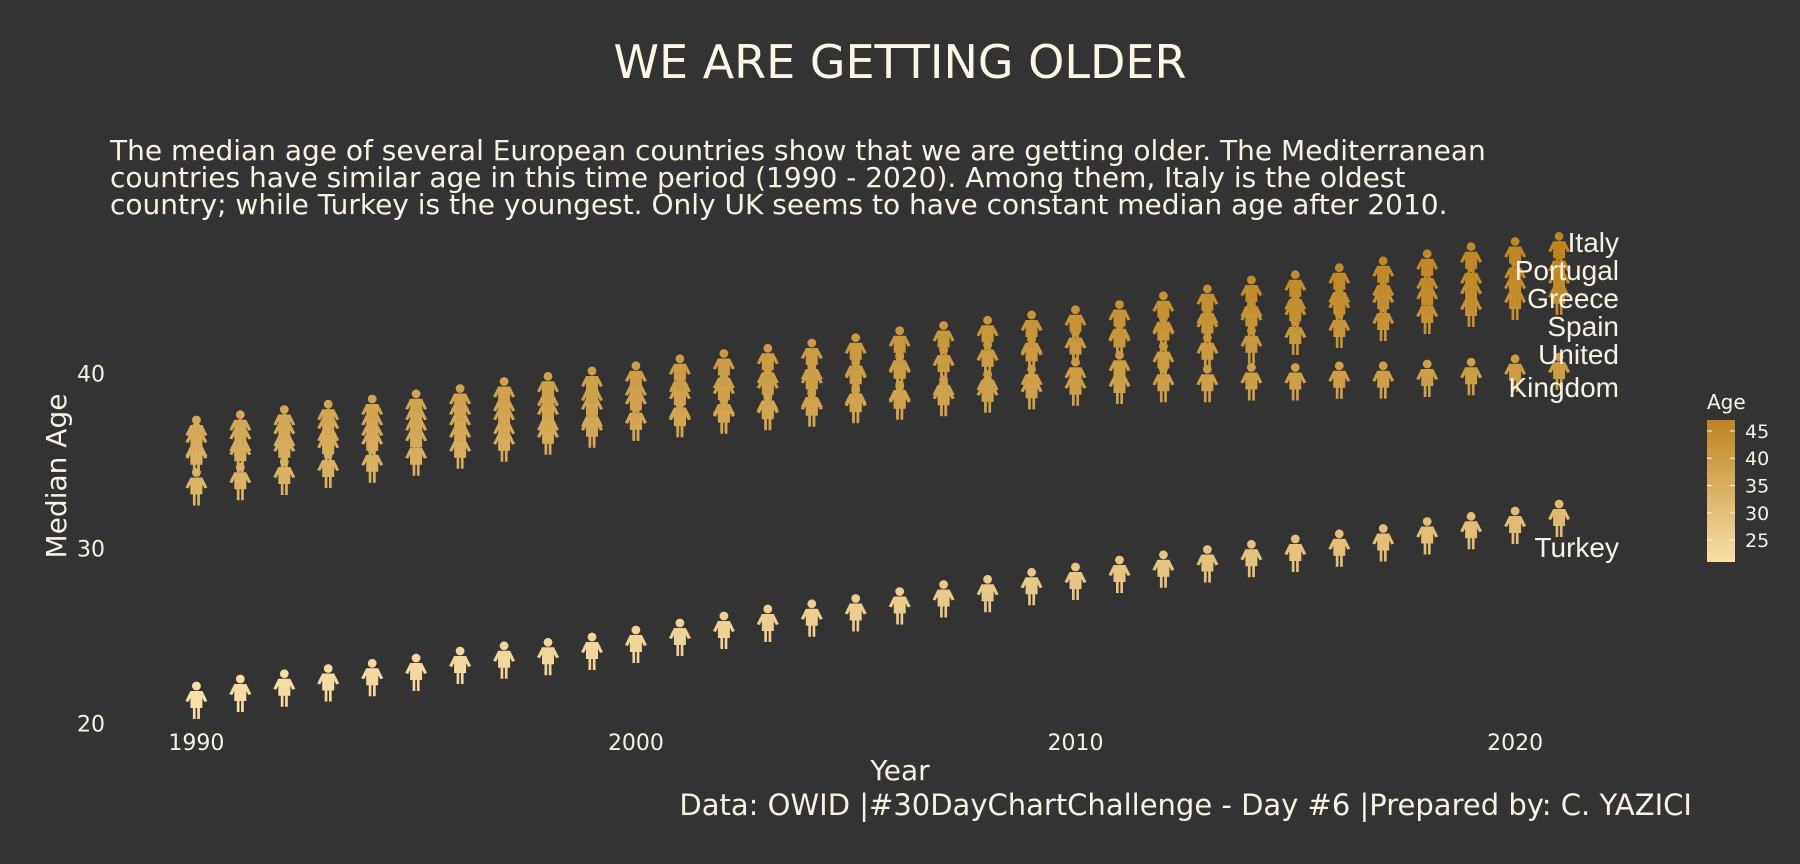 The image size is (1800, 864). Describe the element at coordinates (855, 743) in the screenshot. I see `x-axis-ticks: 1990 2000 2010 2020` at that location.